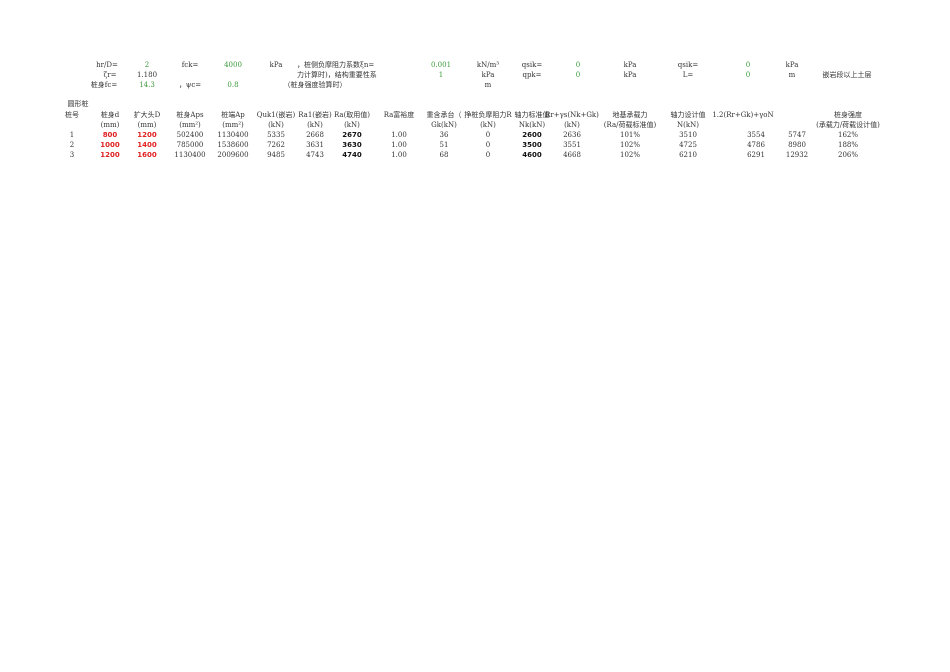  I want to click on table-cell: 3630, so click(352, 145).